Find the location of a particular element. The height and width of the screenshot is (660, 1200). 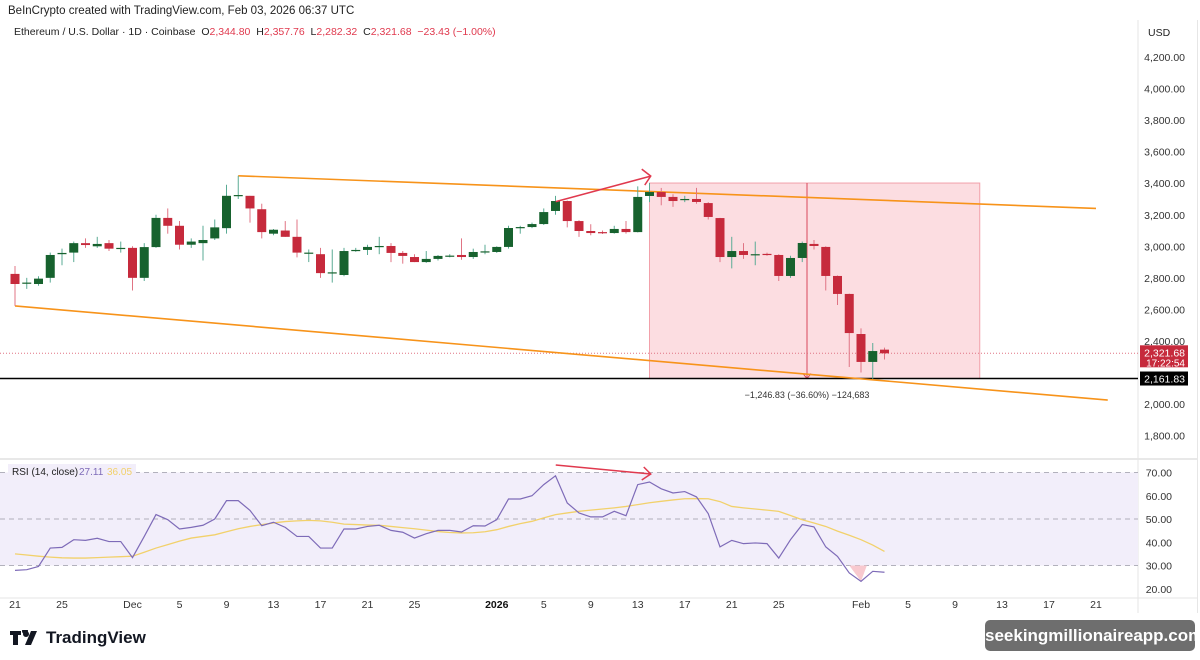

rsi-tick-label: 30.00 is located at coordinates (1159, 567).